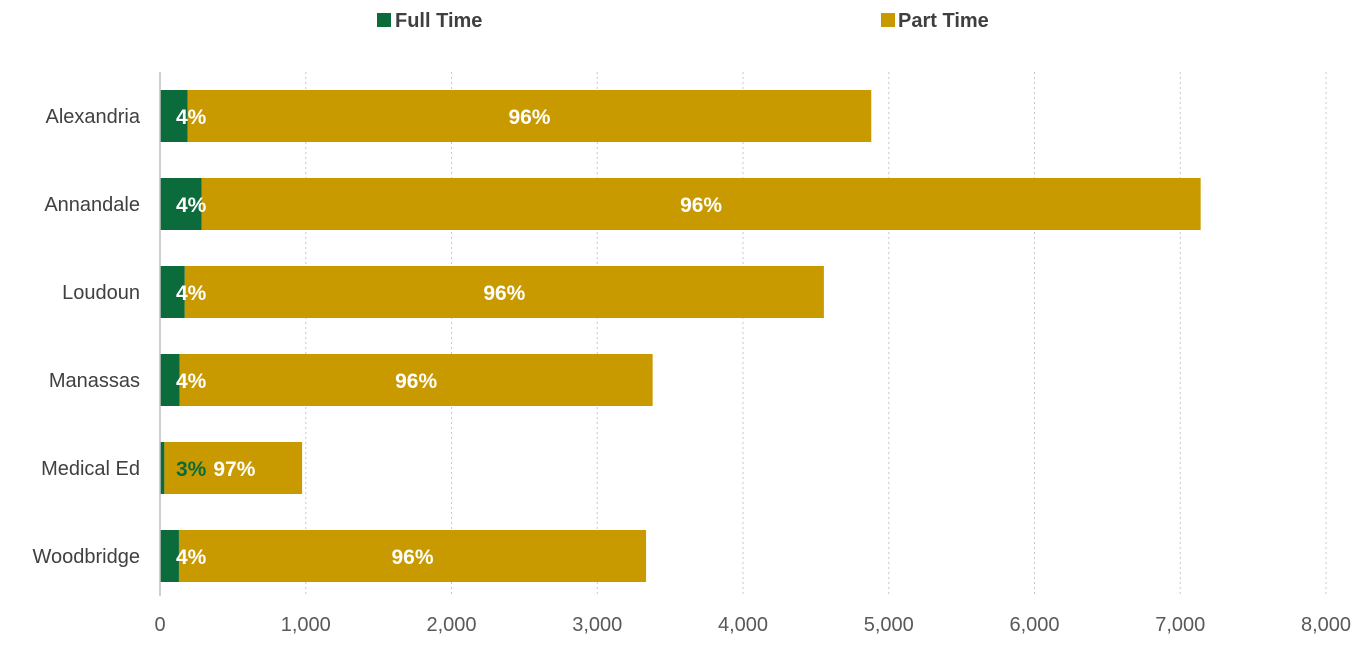 Image resolution: width=1371 pixels, height=645 pixels. I want to click on data-label-woodbridge-part-time: 96%, so click(412, 557).